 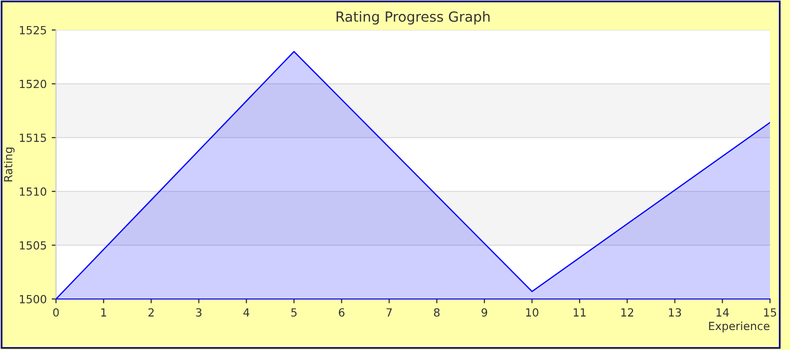 What do you see at coordinates (33, 84) in the screenshot?
I see `y-tick-label: 1520` at bounding box center [33, 84].